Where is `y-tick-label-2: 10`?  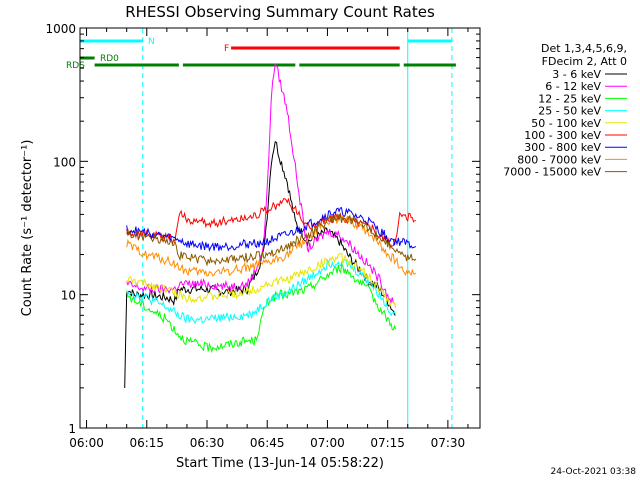
y-tick-label-2: 10 is located at coordinates (68, 296).